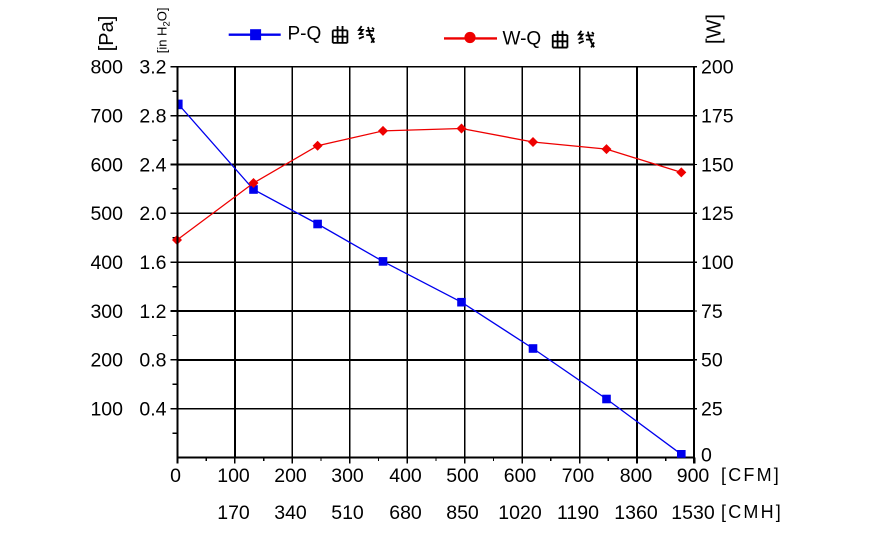  Describe the element at coordinates (717, 116) in the screenshot. I see `svg-text: 175` at that location.